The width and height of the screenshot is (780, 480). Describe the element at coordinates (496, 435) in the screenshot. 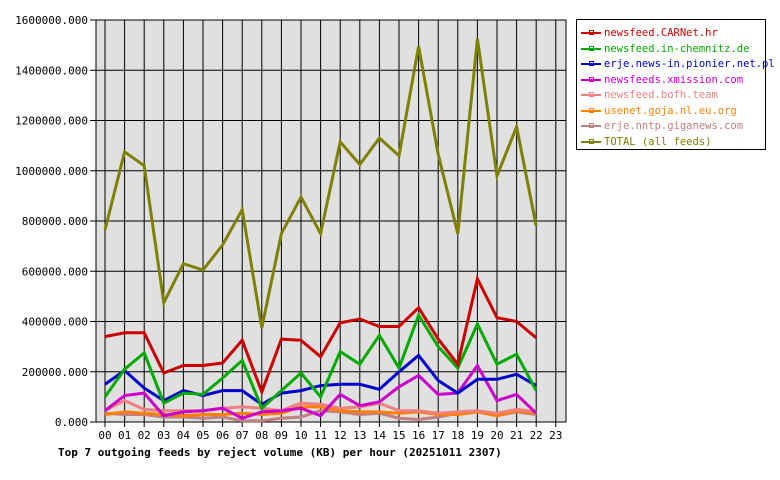

I see `x-tick-label: 20` at that location.